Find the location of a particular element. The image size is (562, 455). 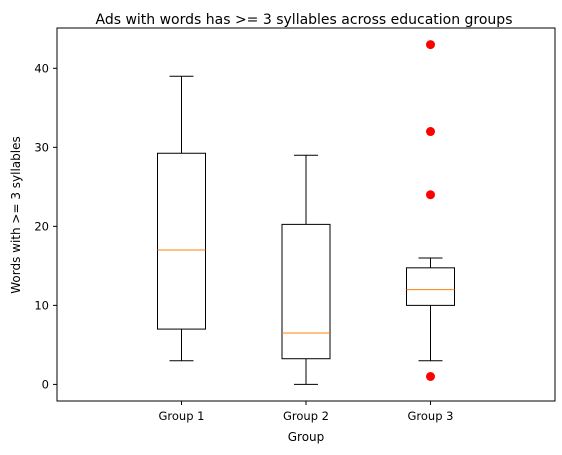

x-axis: Group 1 Group 2 Group 3 is located at coordinates (306, 412).